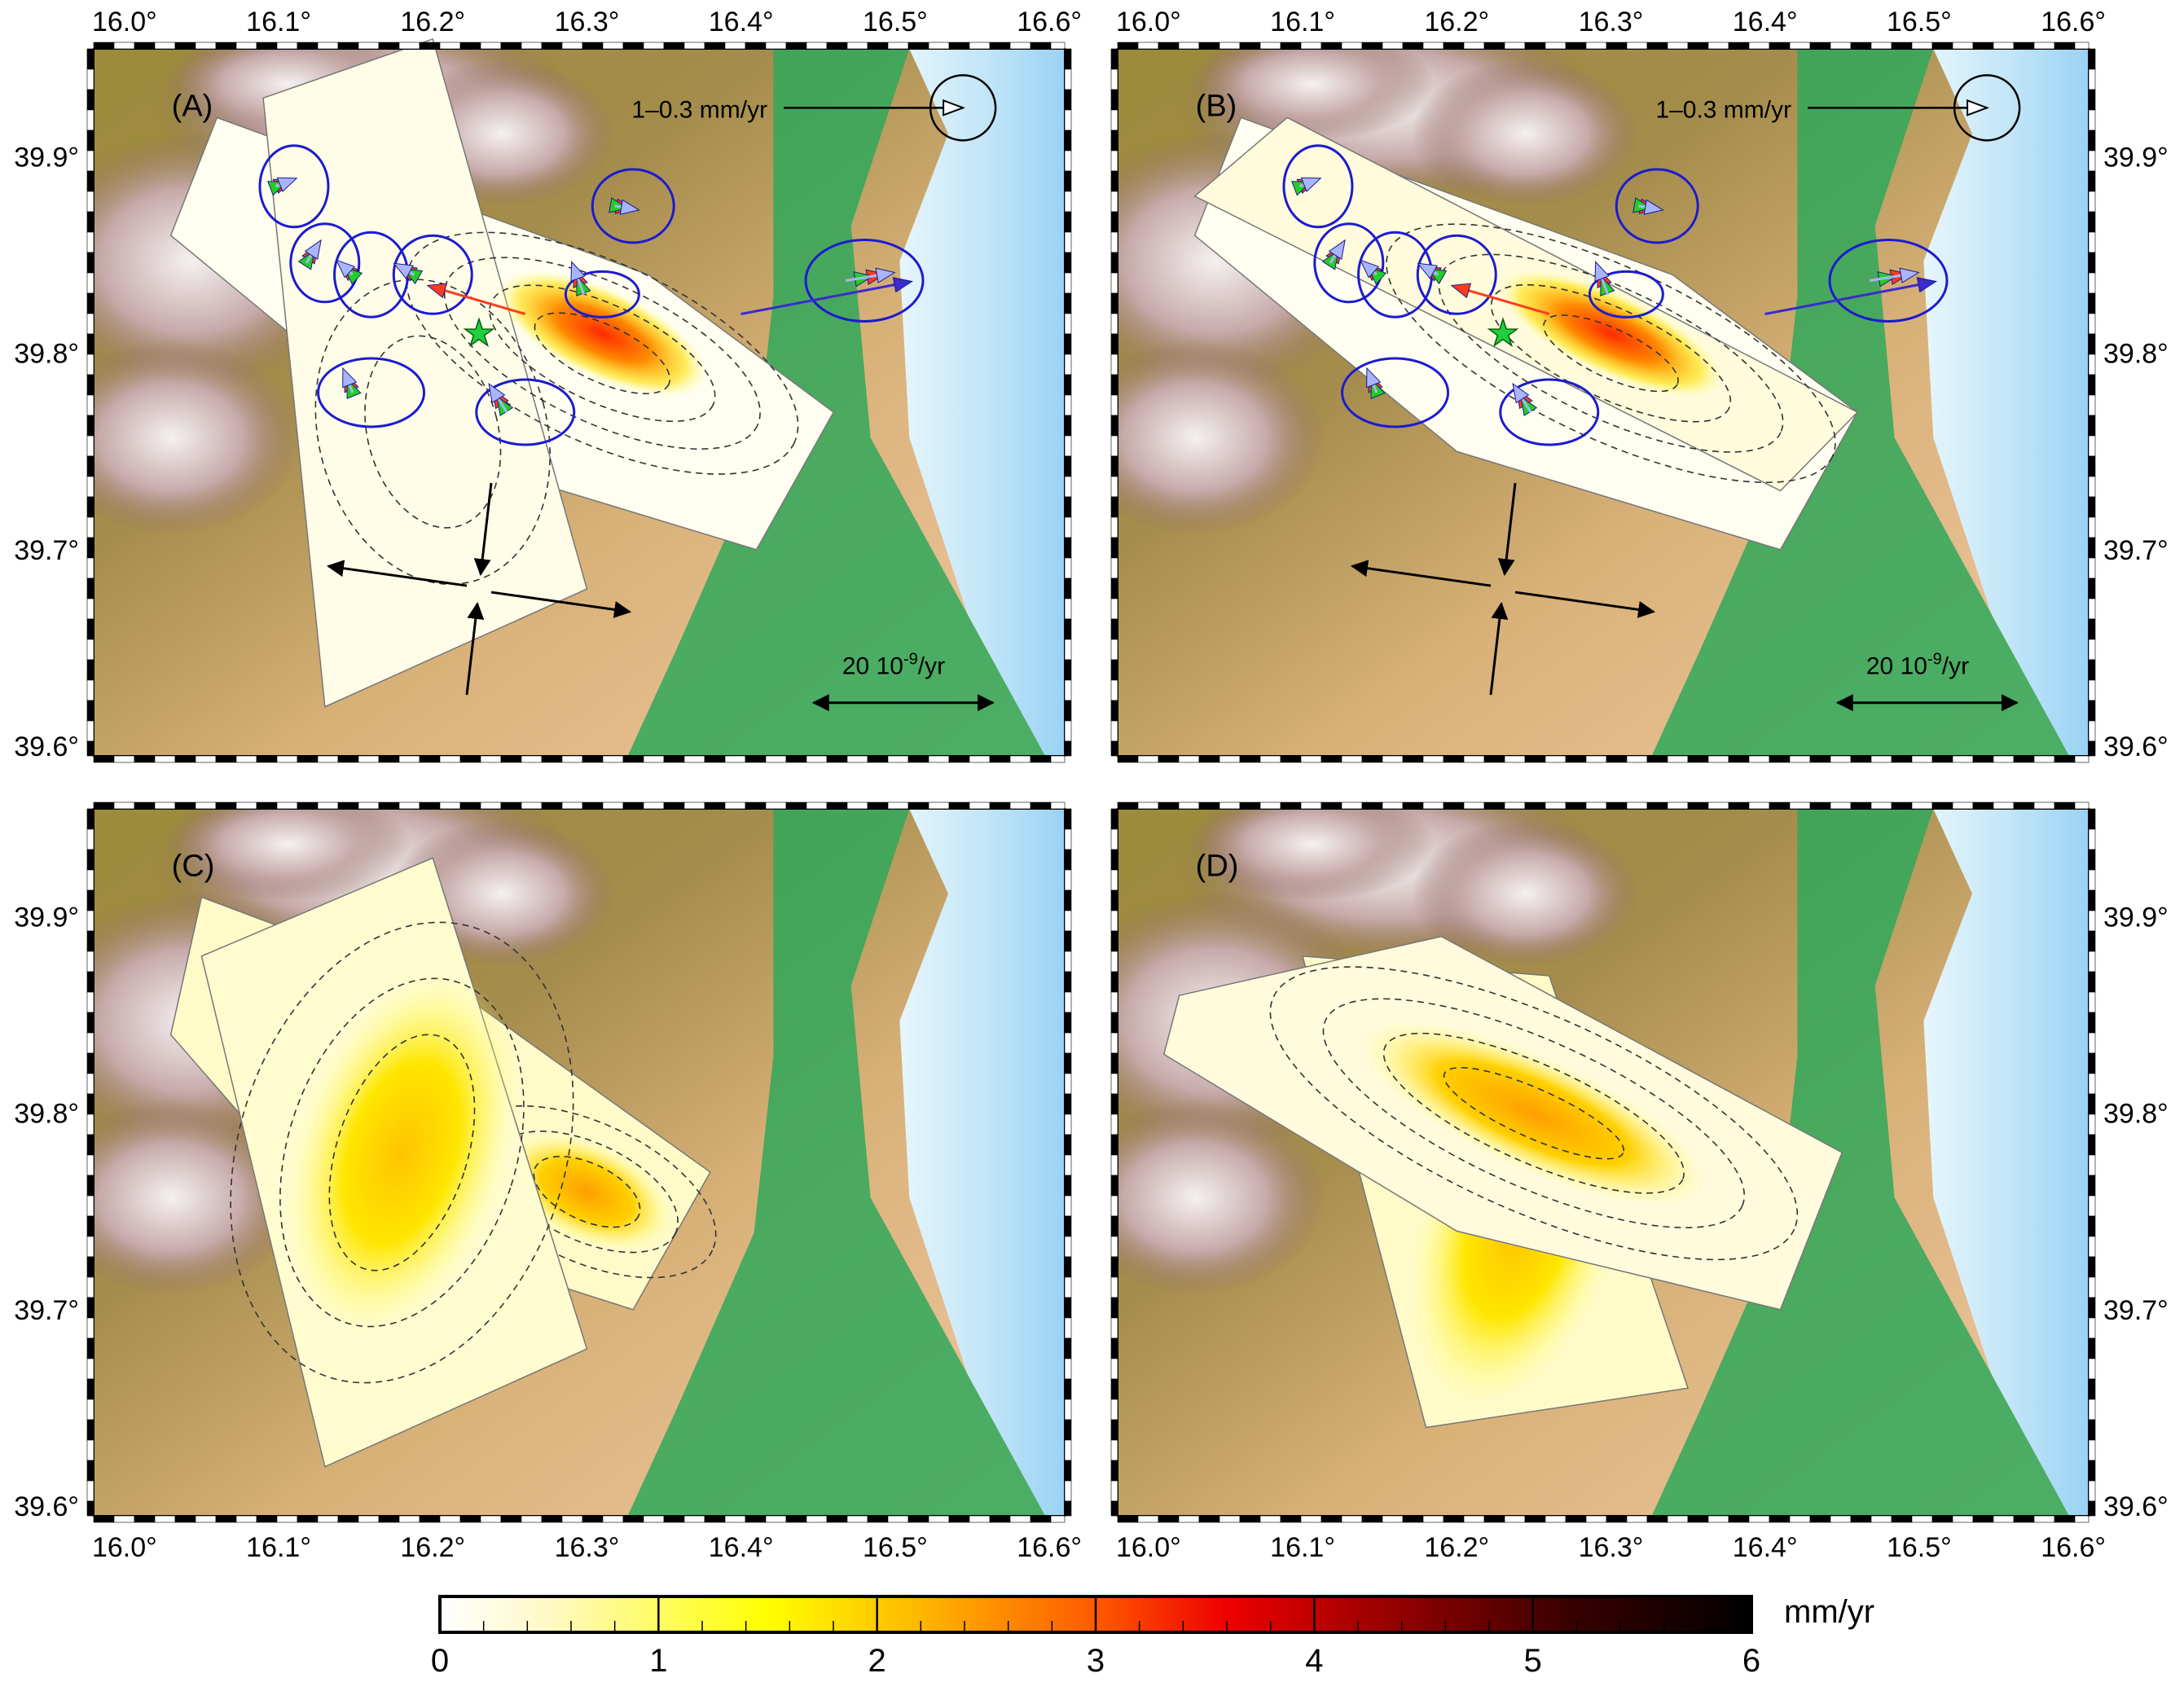 This screenshot has height=1682, width=2184. What do you see at coordinates (1927, 681) in the screenshot?
I see `strain-scale: 20 10-9/yr` at bounding box center [1927, 681].